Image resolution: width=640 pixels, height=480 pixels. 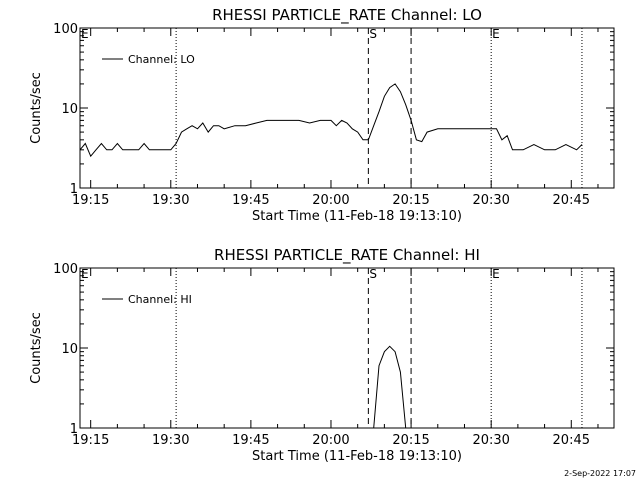 I want to click on chart-title: RHESSI PARTICLE_RATE Channel: LO, so click(x=347, y=15).